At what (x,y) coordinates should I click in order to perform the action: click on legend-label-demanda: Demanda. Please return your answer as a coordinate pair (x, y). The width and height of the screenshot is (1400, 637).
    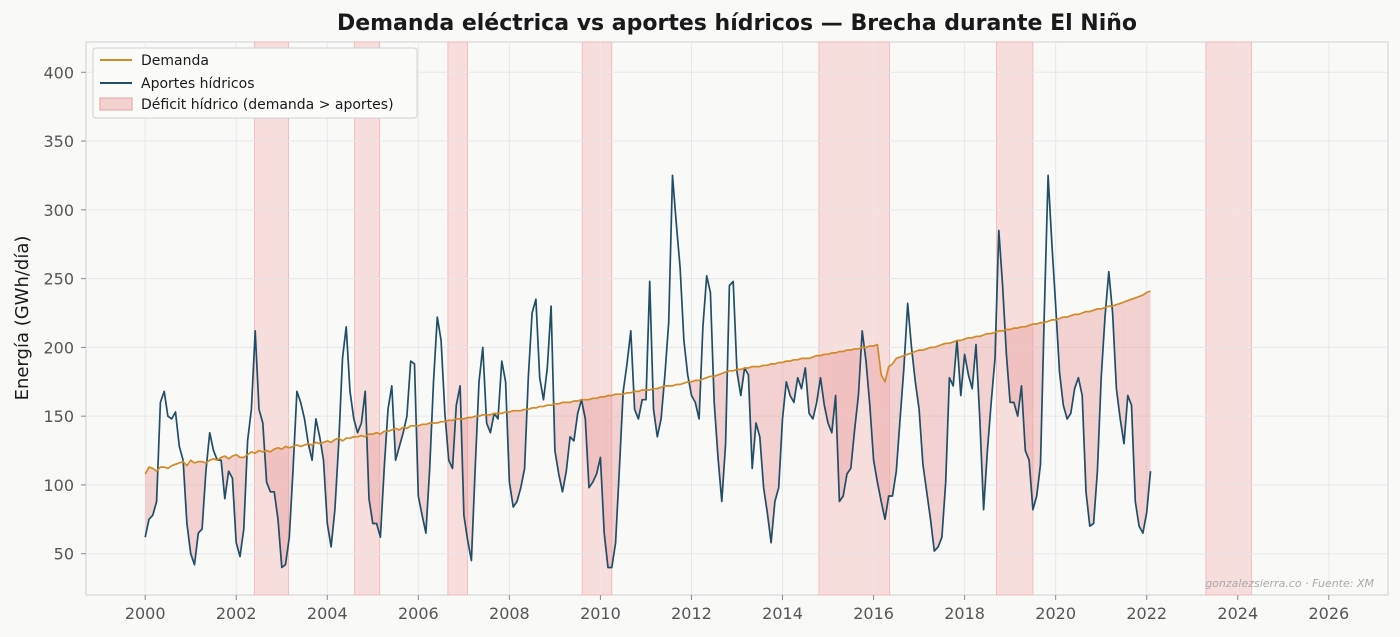
    Looking at the image, I should click on (175, 61).